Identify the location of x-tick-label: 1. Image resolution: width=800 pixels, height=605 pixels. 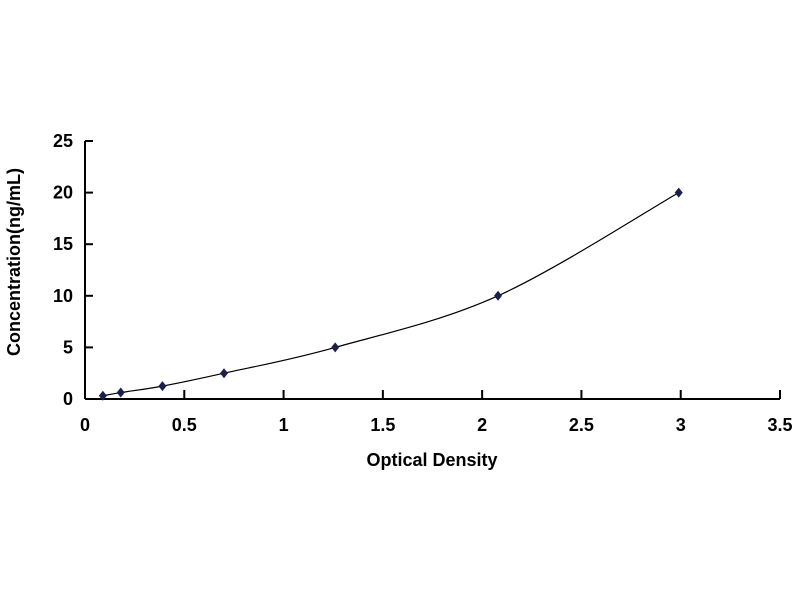
(284, 425).